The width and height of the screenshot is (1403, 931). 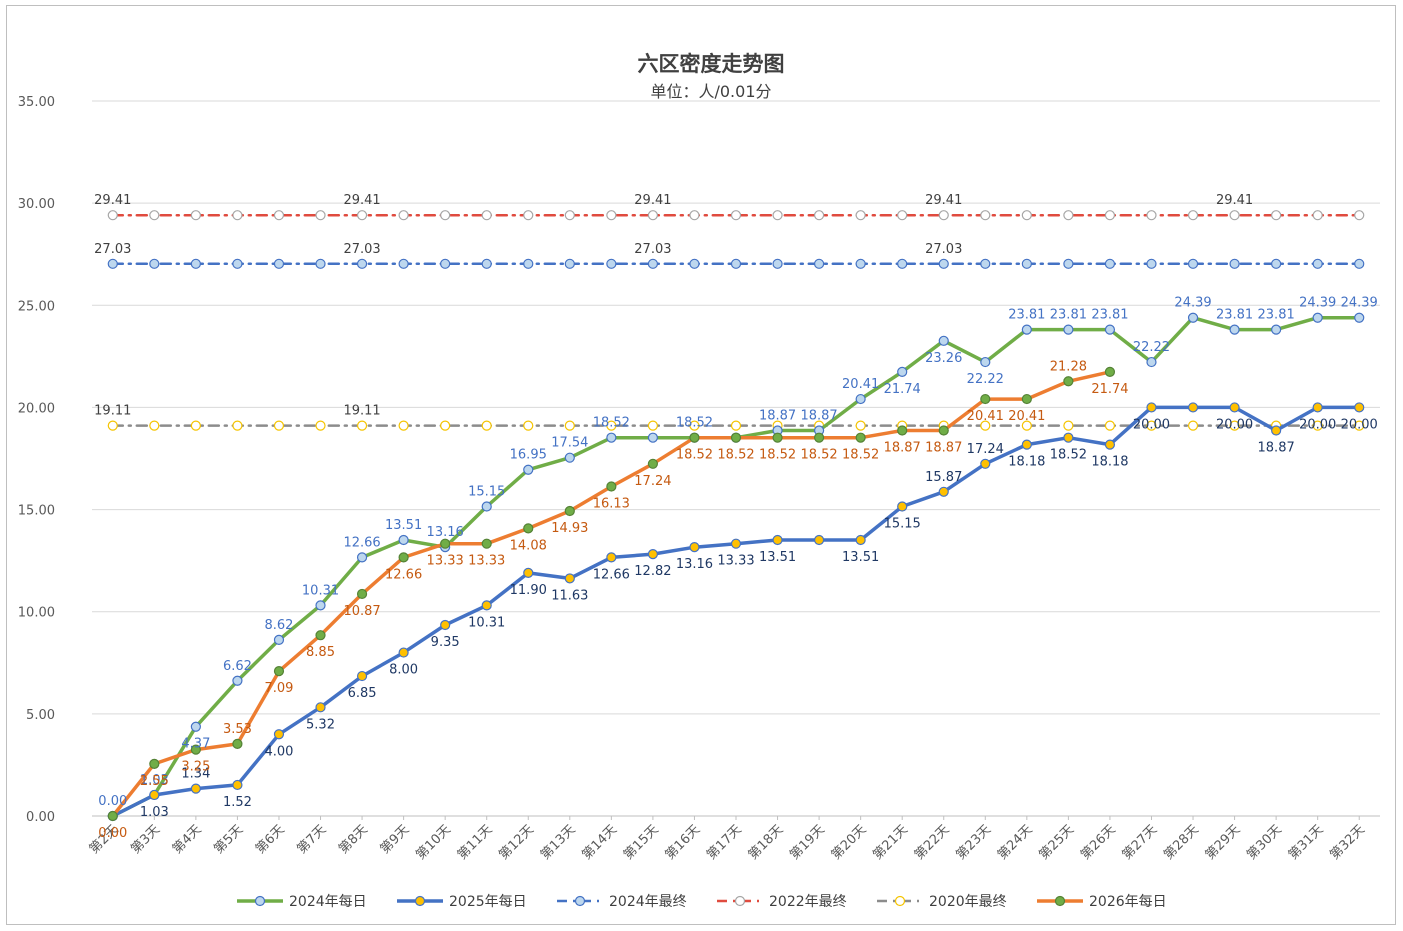 I want to click on y-tick-label: 35.00, so click(x=36, y=102).